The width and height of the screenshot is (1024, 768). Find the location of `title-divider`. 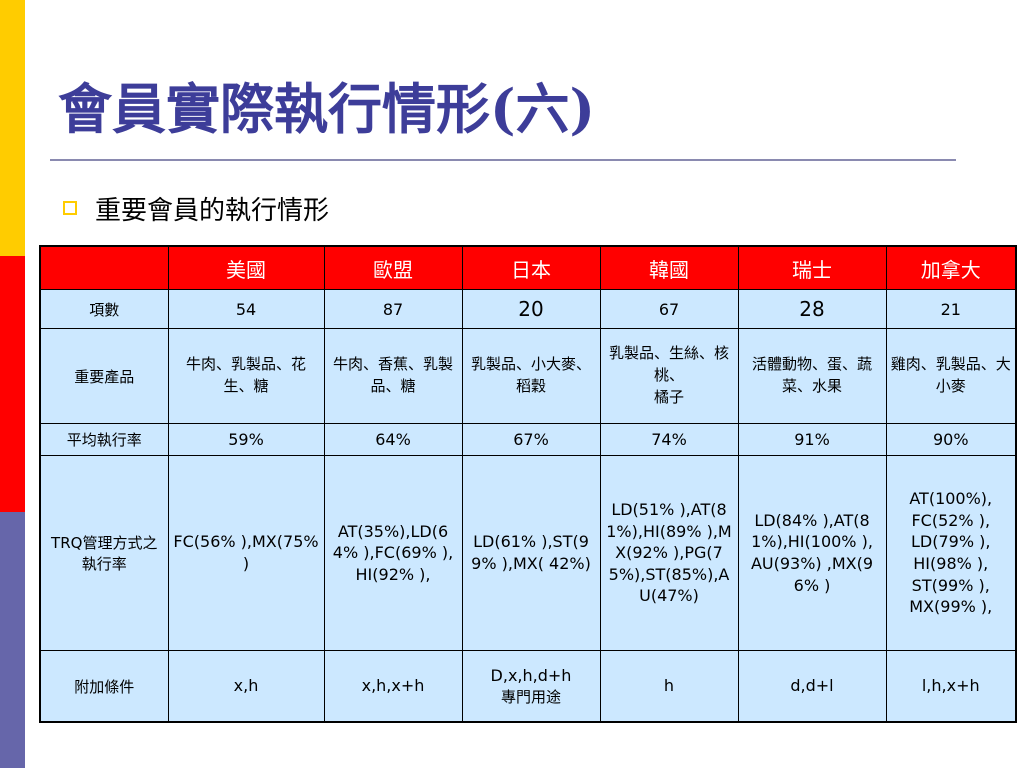

title-divider is located at coordinates (503, 160).